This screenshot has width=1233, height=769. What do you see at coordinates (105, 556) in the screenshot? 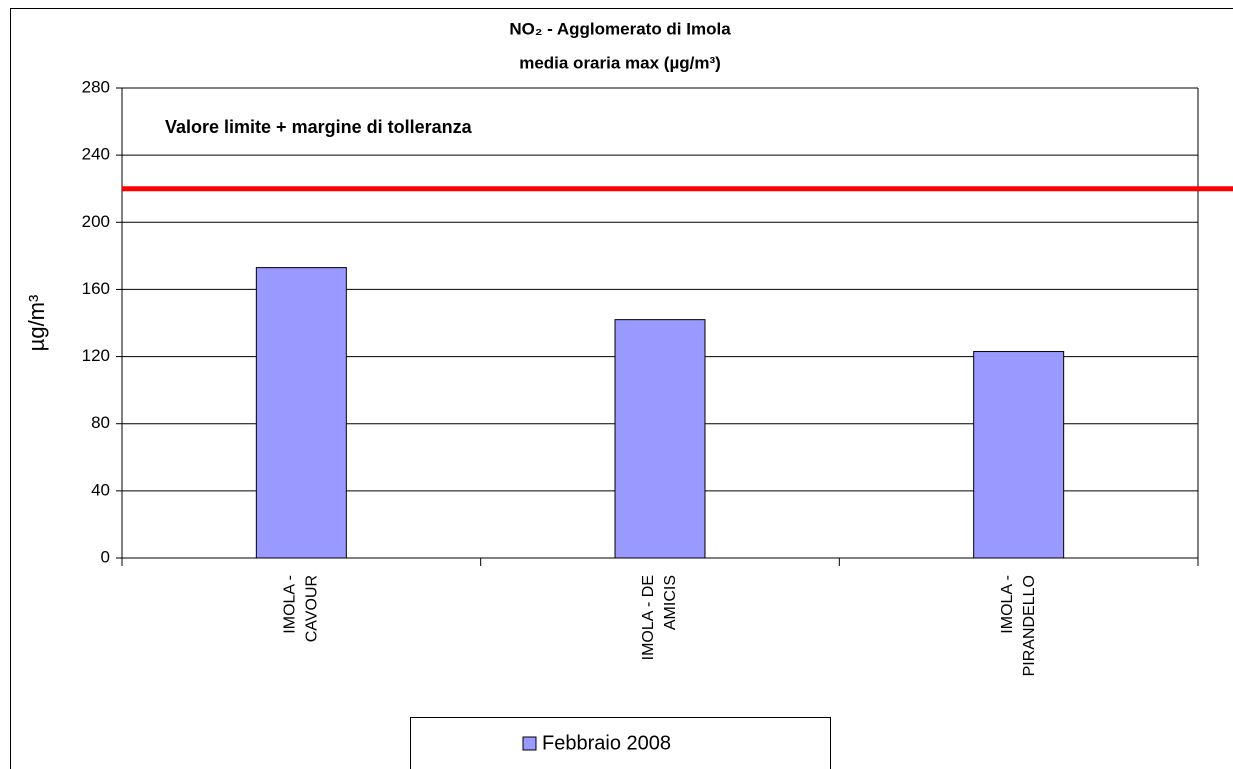
I see `y-tick-label: 0` at bounding box center [105, 556].